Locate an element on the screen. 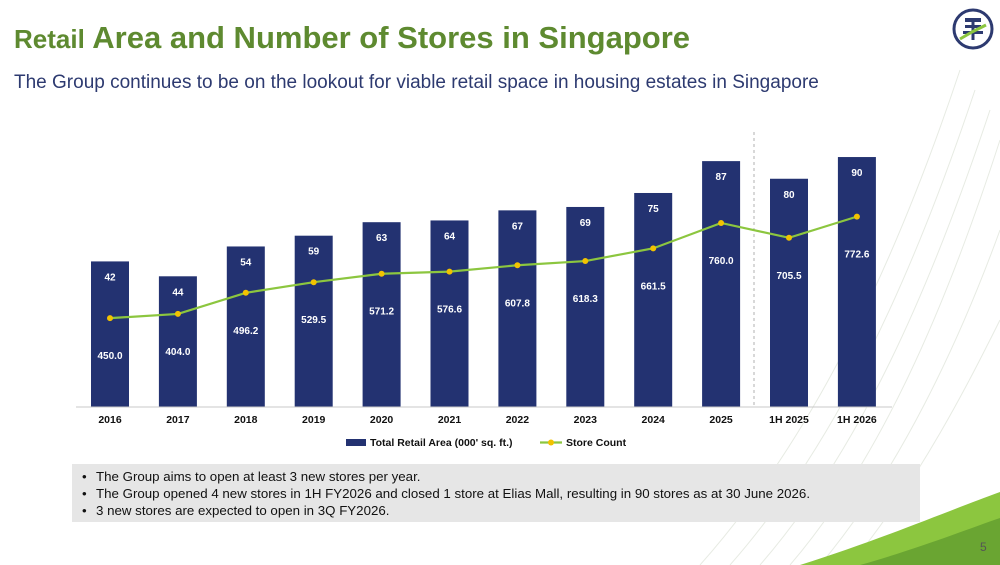  store-count-label: 67 is located at coordinates (518, 226).